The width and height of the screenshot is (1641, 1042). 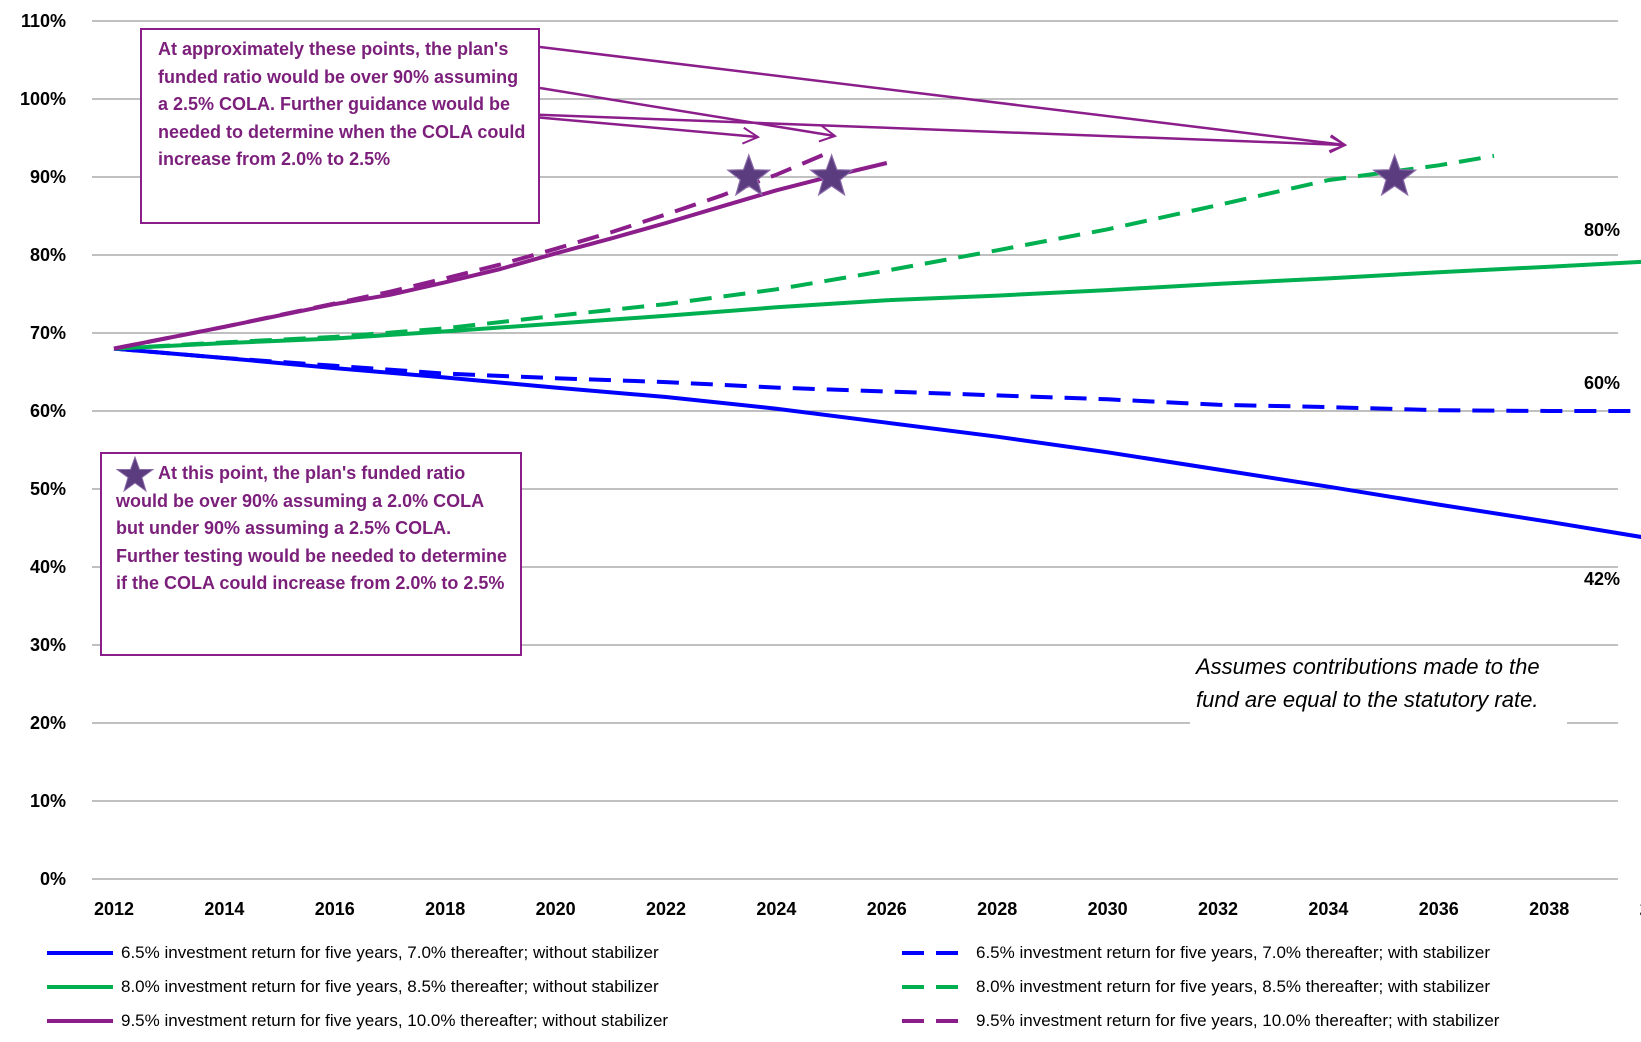 What do you see at coordinates (48, 723) in the screenshot?
I see `y-tick-label: 20%` at bounding box center [48, 723].